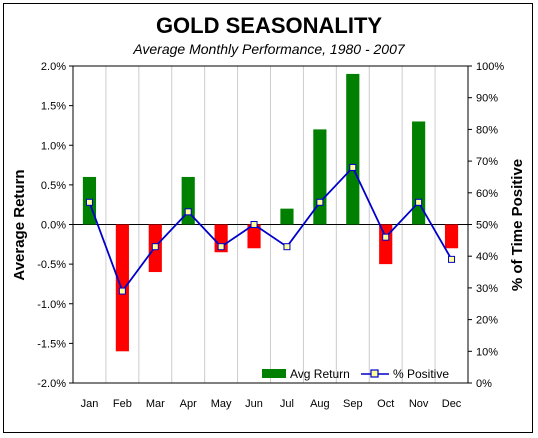 Image resolution: width=538 pixels, height=438 pixels. I want to click on y-tick-label: -1.0%, so click(51, 305).